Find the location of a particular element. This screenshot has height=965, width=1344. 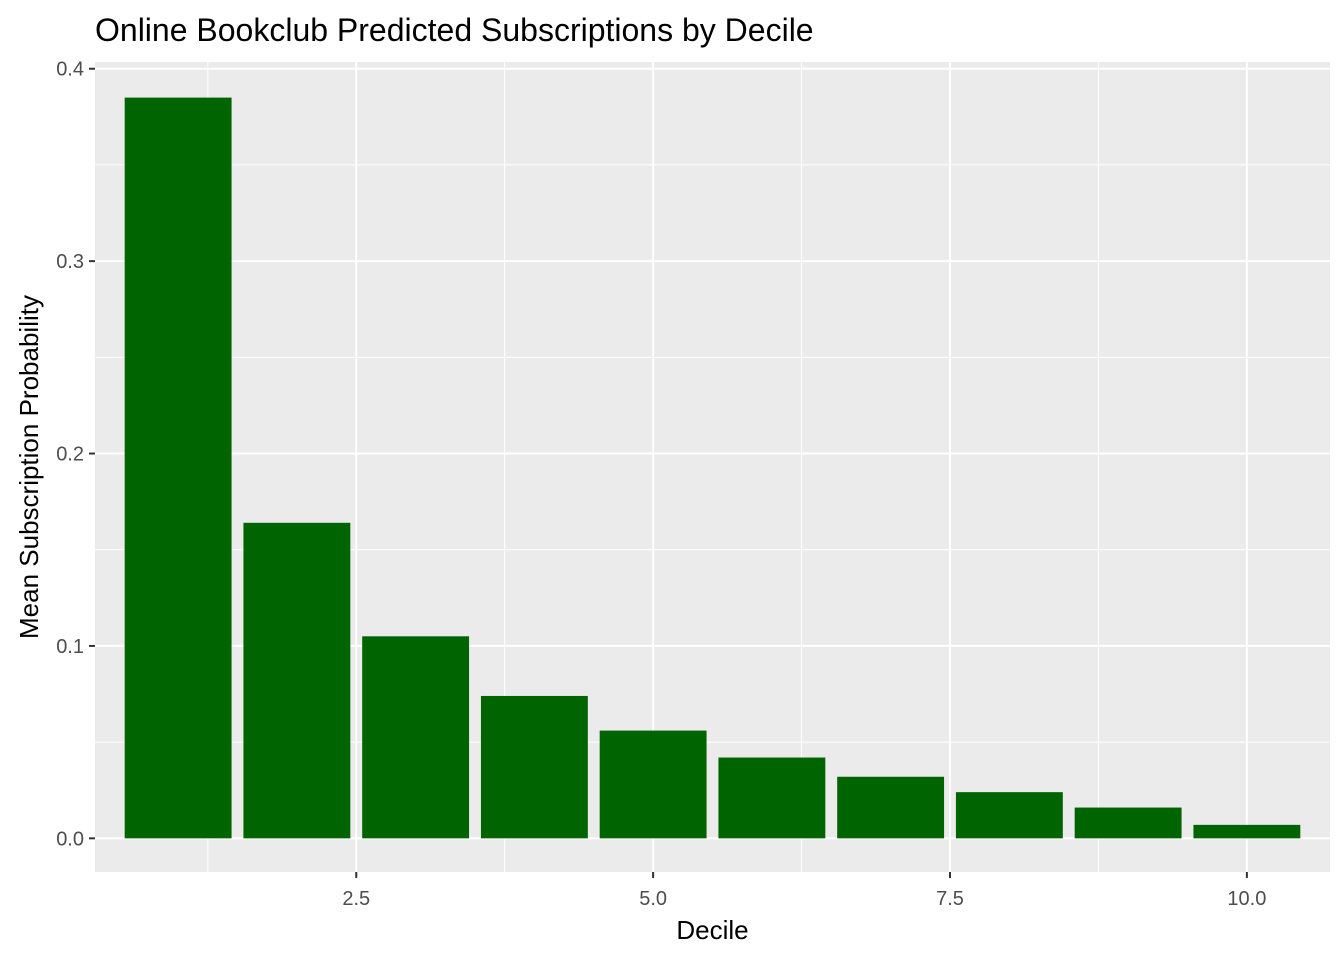

y-tick-label: 0.1 is located at coordinates (70, 647).